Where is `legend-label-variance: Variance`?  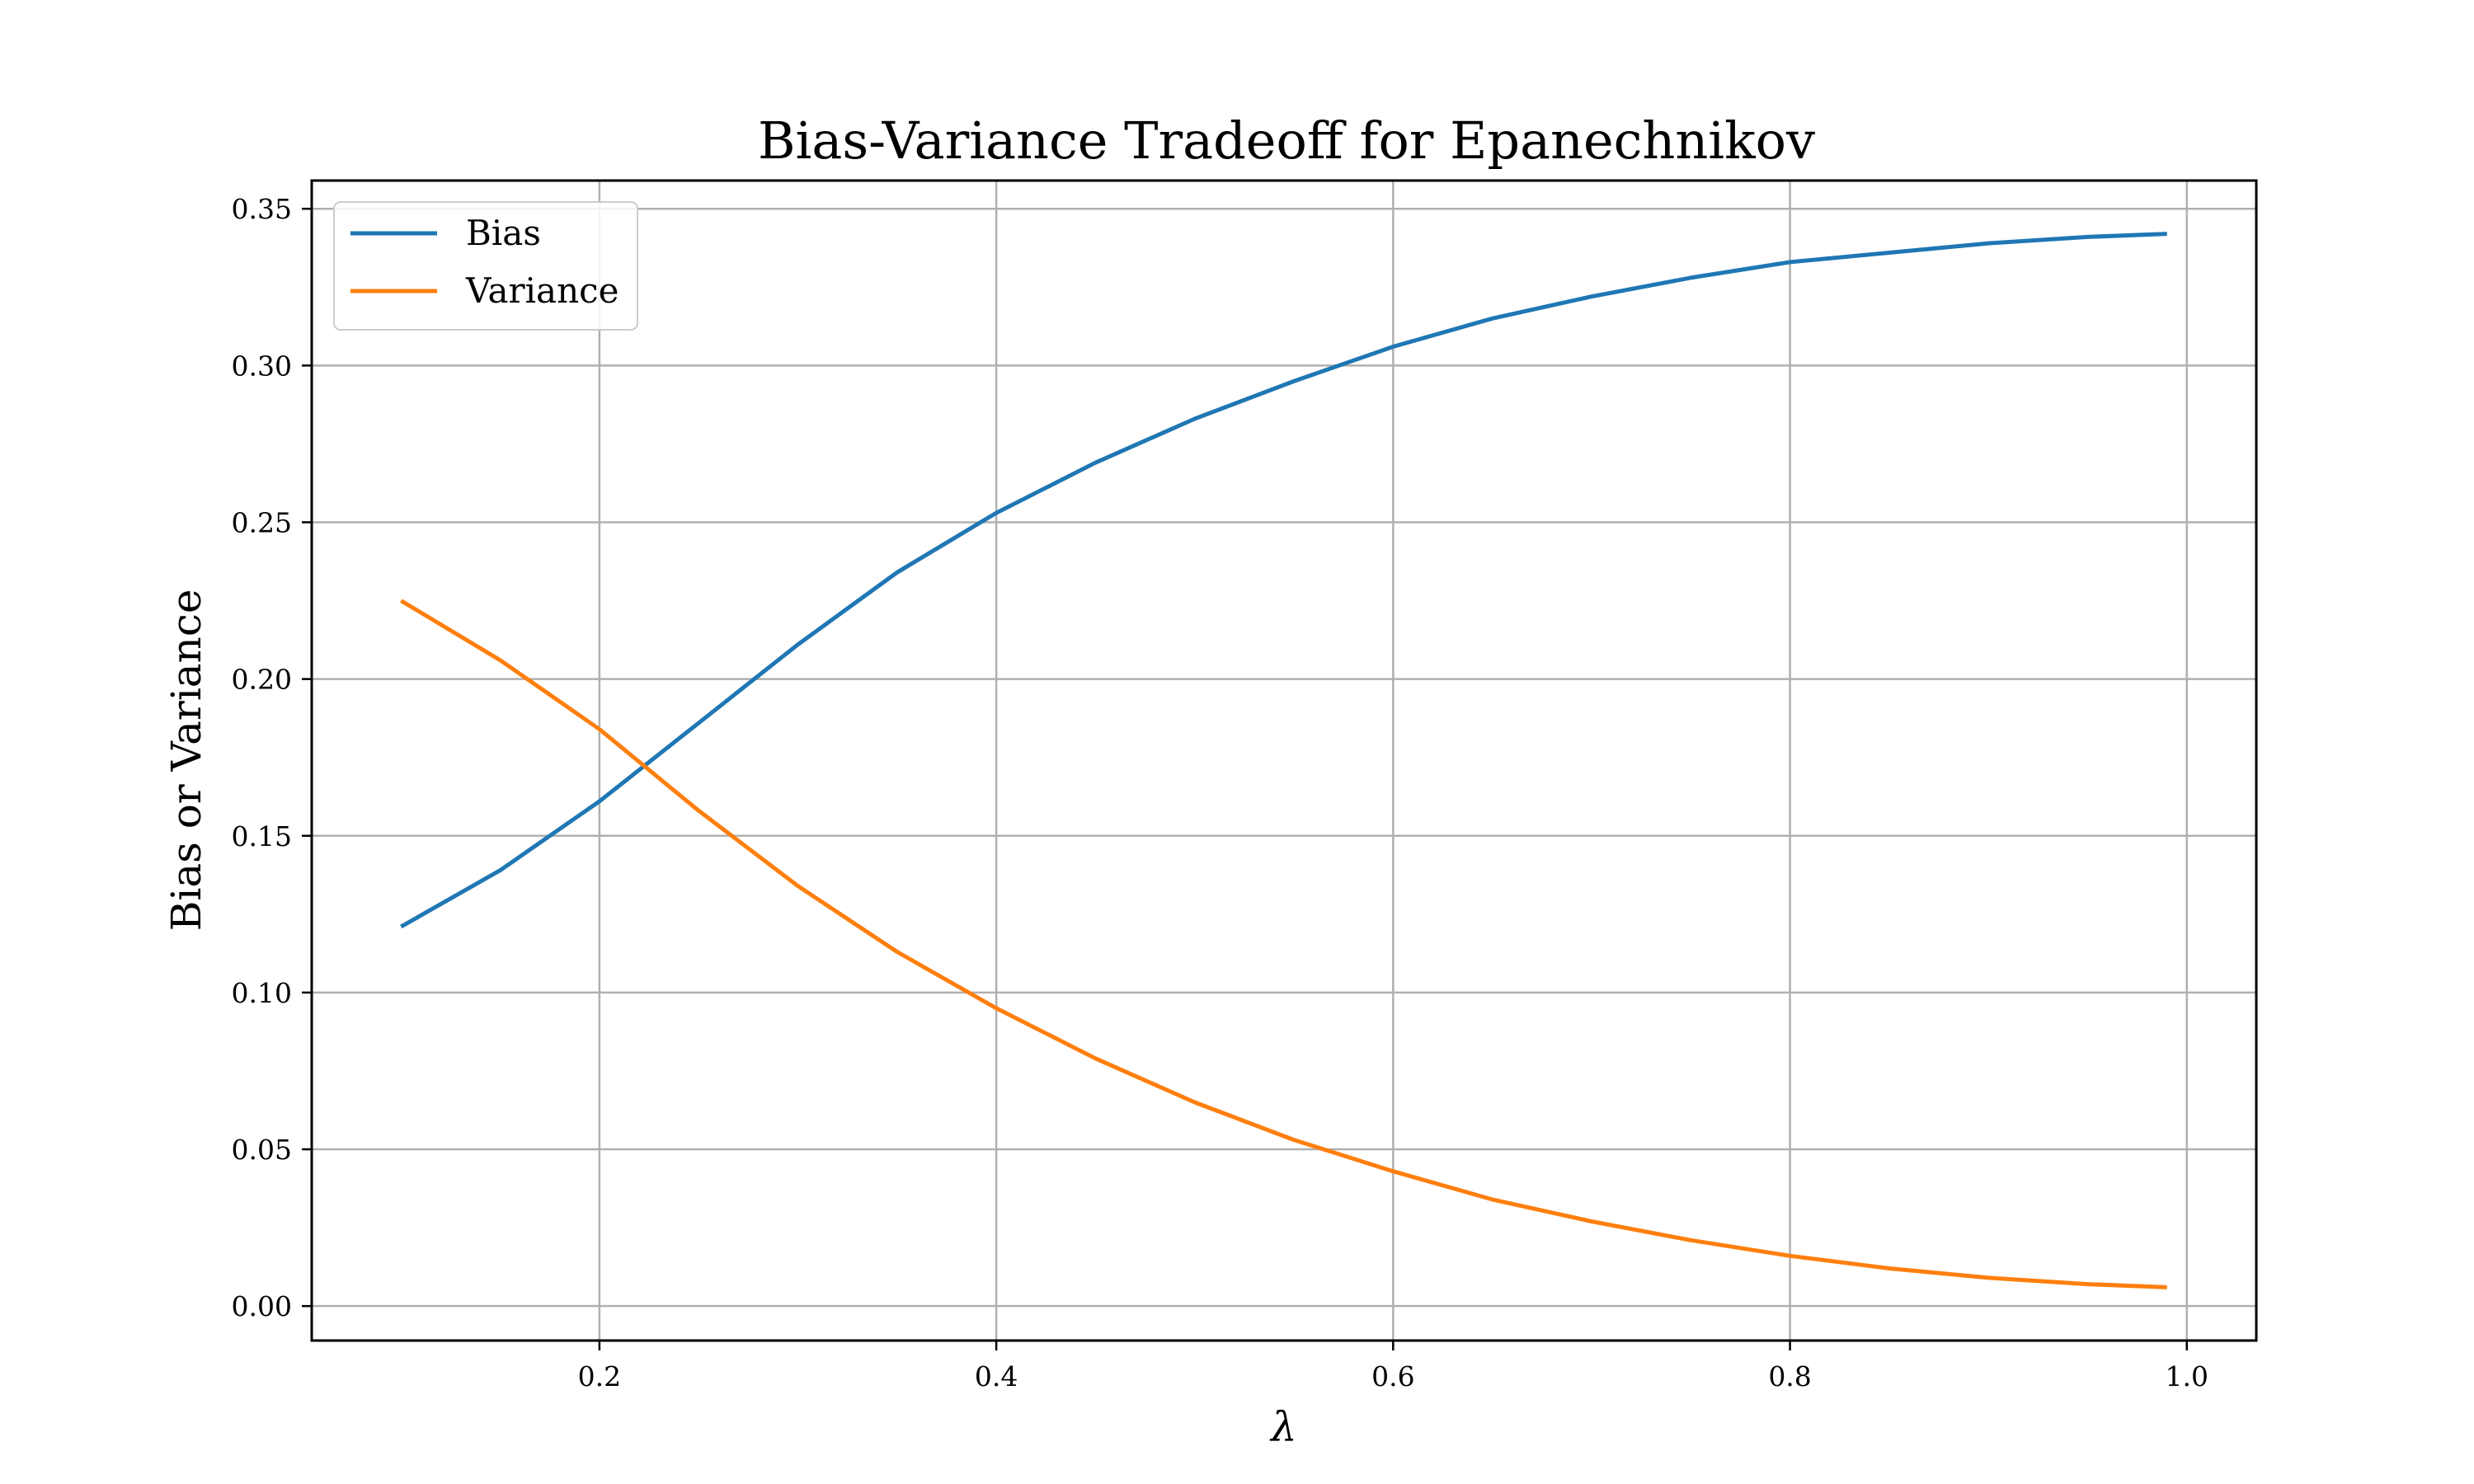 legend-label-variance: Variance is located at coordinates (542, 290).